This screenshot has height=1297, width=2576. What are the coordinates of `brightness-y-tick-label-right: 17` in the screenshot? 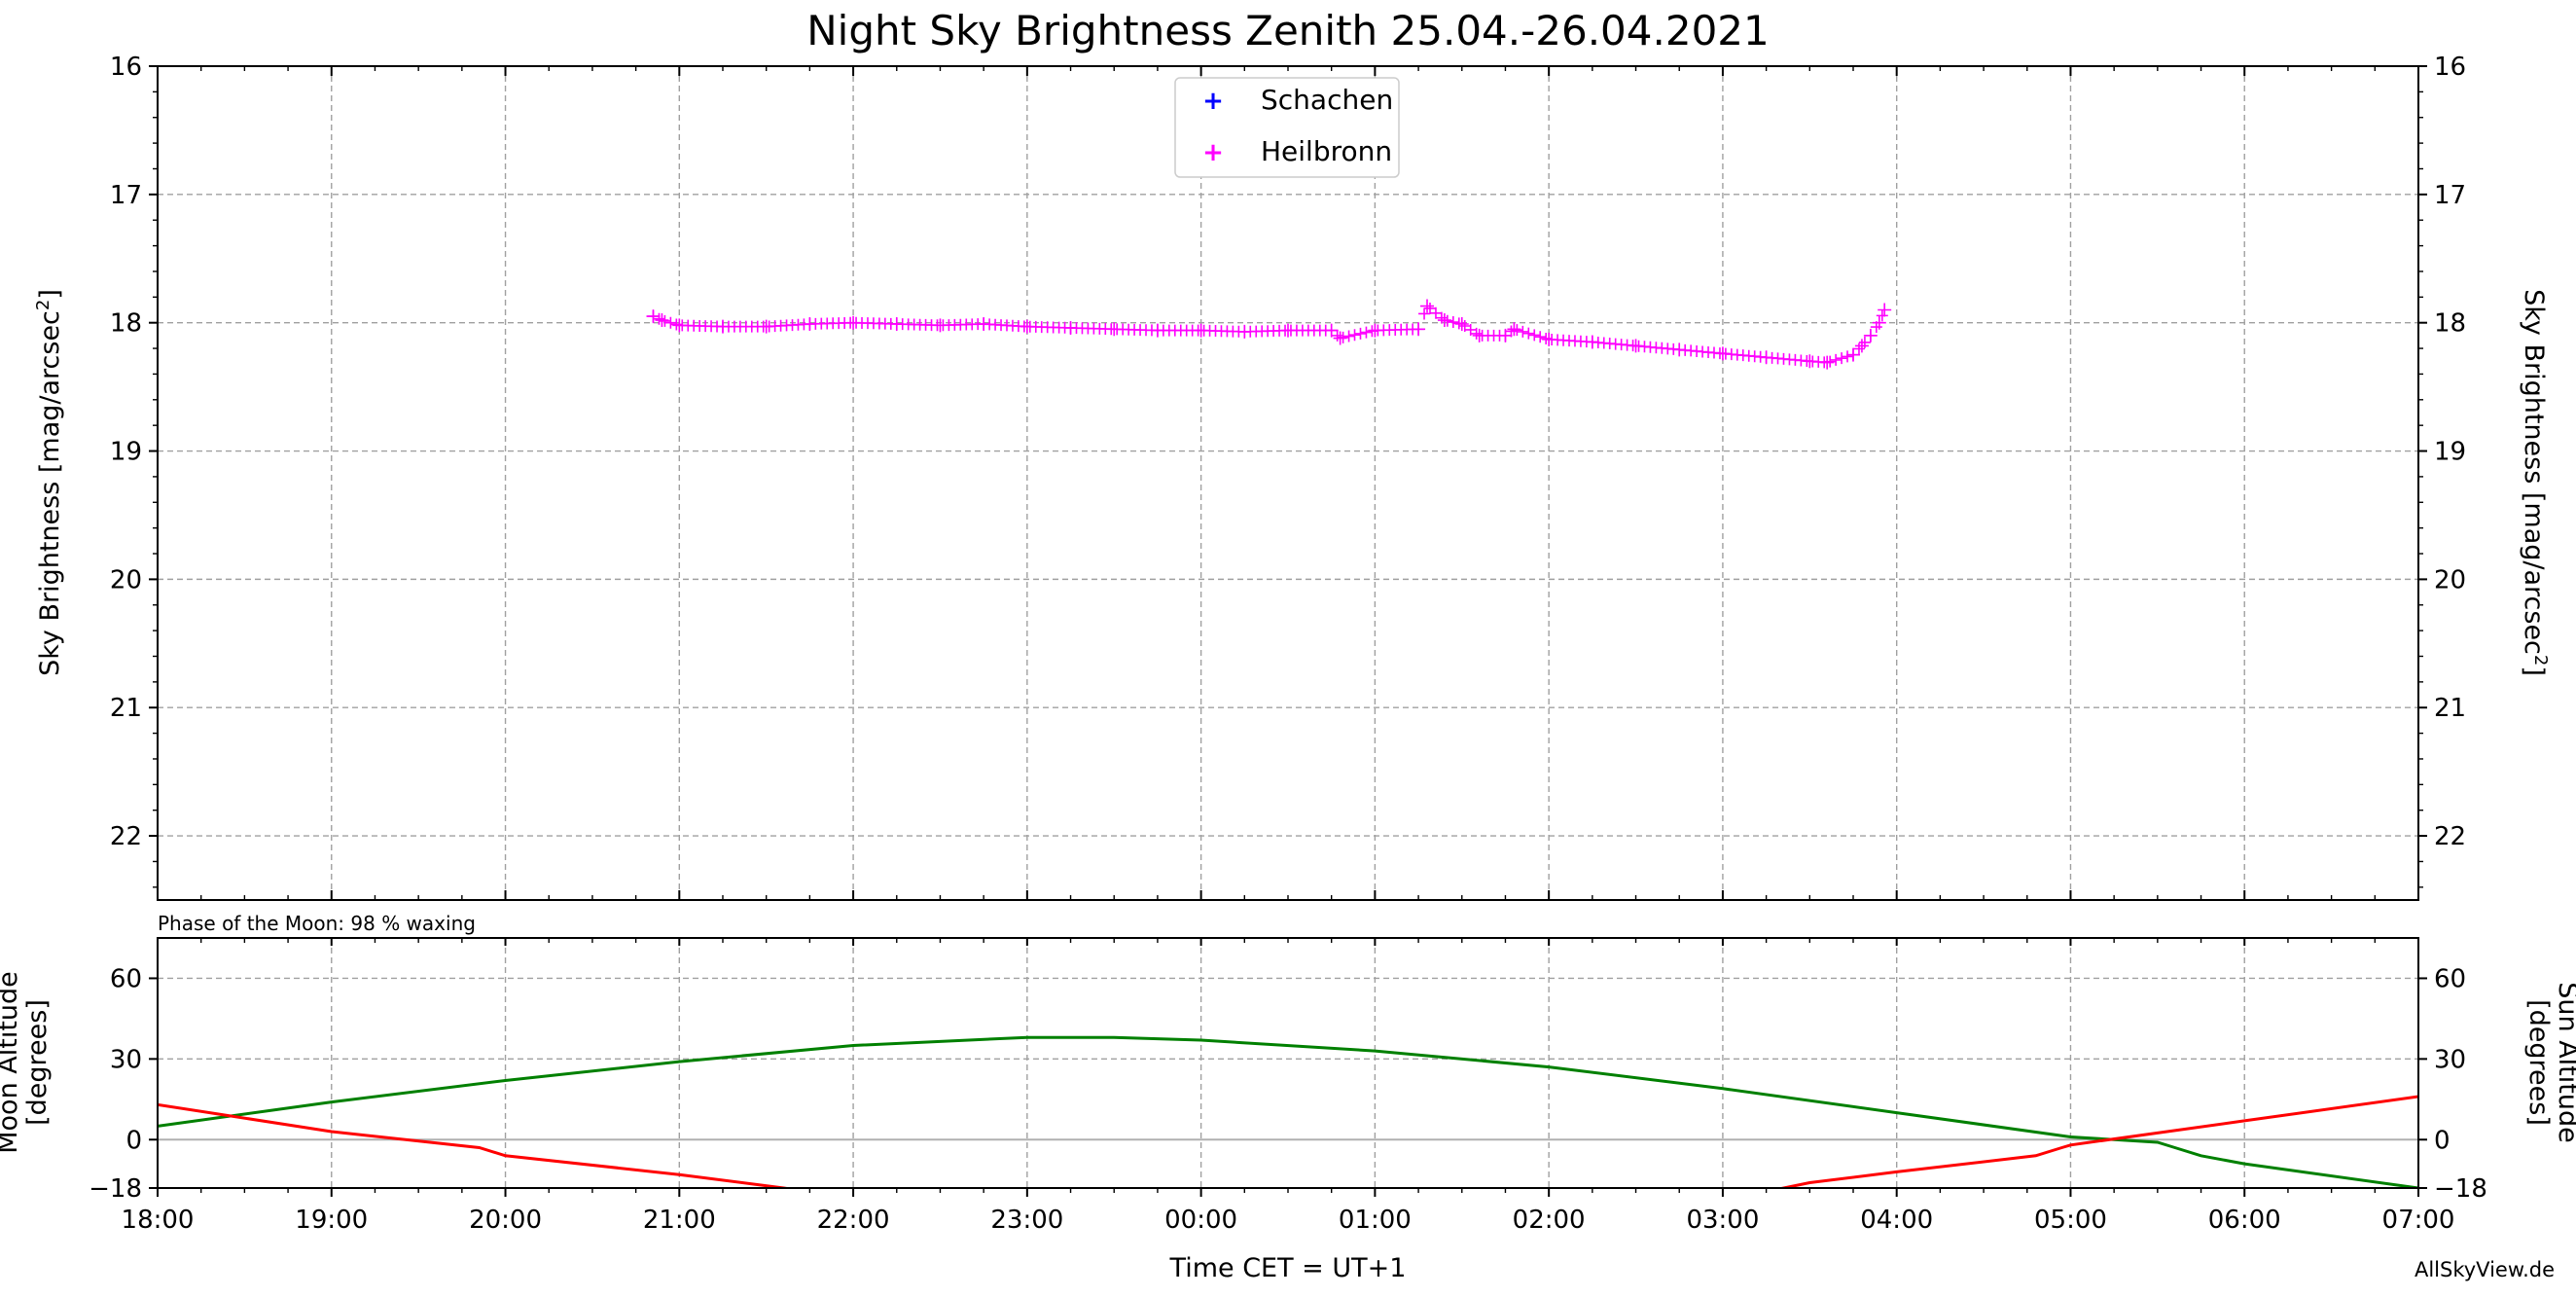 It's located at (2450, 195).